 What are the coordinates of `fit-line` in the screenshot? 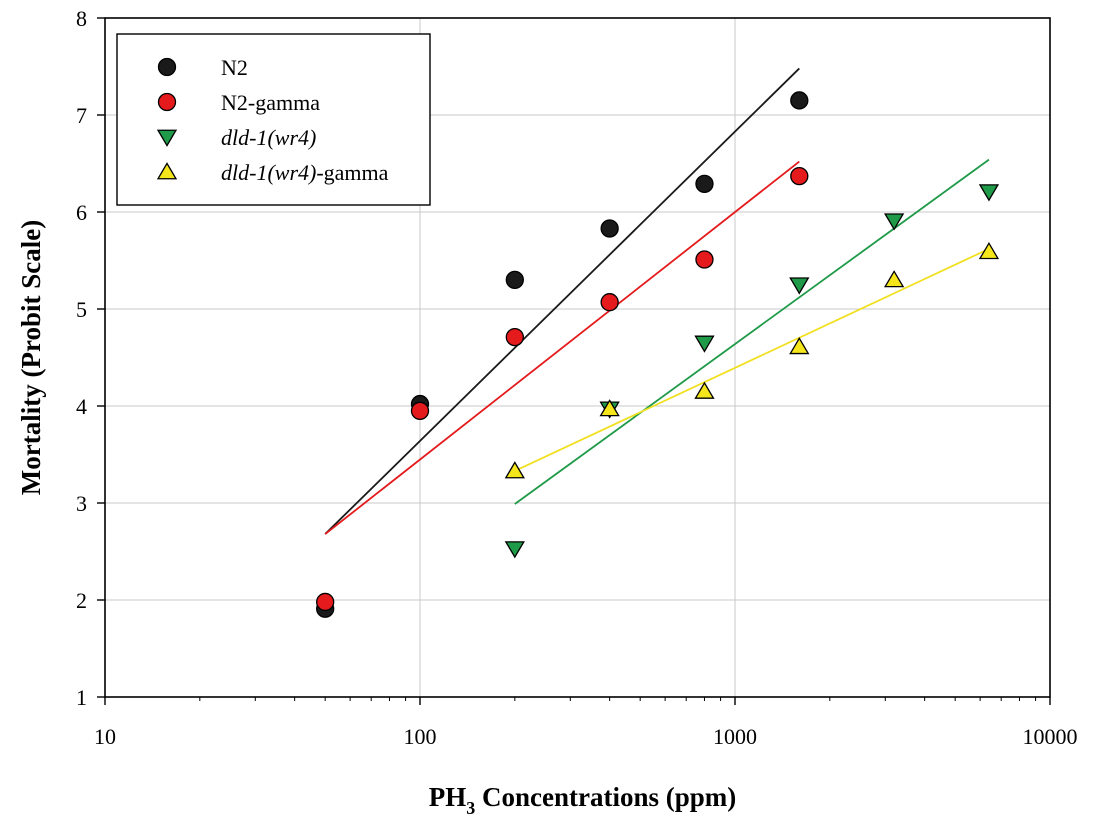 It's located at (752, 360).